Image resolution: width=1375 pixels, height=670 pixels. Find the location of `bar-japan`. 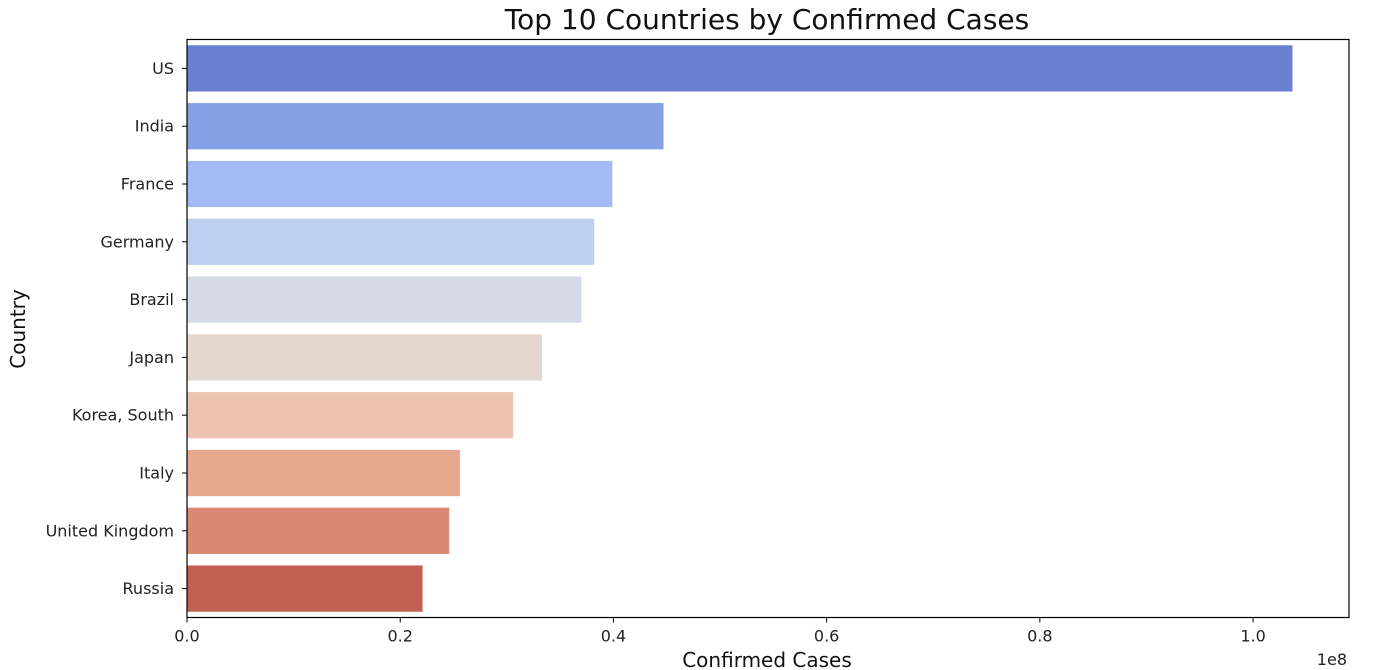

bar-japan is located at coordinates (364, 357).